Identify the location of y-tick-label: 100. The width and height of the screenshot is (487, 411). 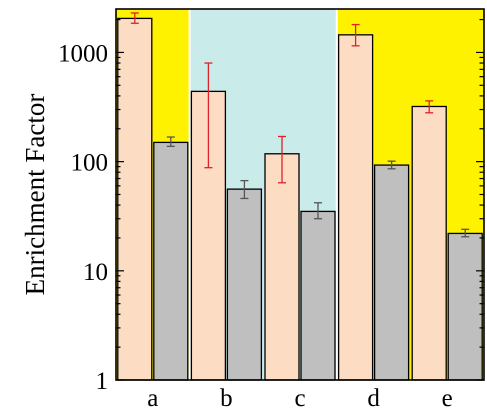
(90, 163).